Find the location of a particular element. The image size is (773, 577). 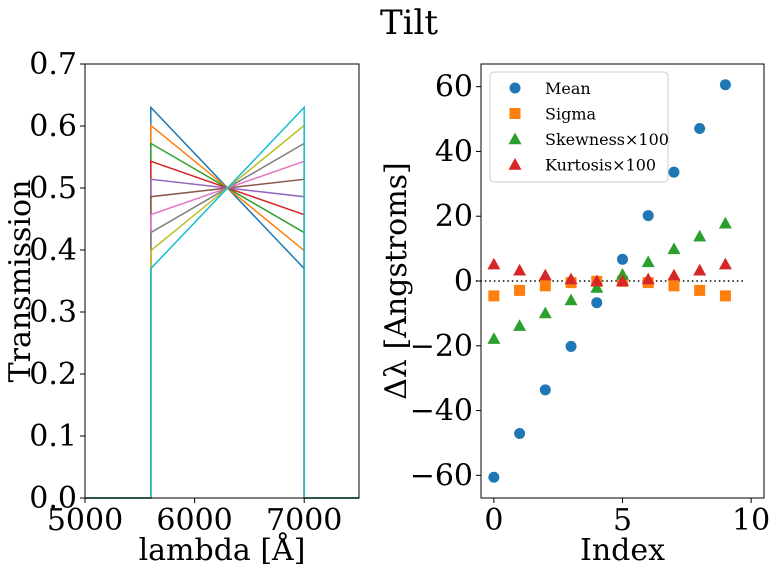

delta-lambda-y-tick-label: 0 is located at coordinates (463, 281).